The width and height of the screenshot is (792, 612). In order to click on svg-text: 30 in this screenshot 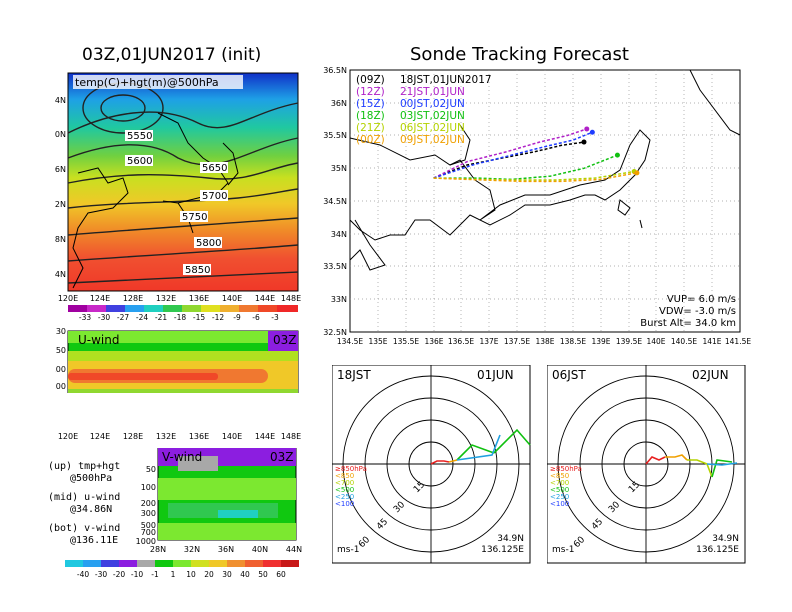, I will do `click(227, 574)`.